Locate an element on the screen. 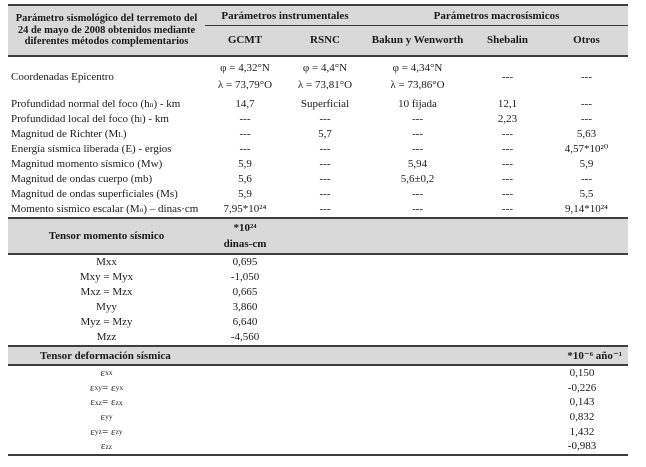  tensor-component-value: 1,432 is located at coordinates (582, 431).